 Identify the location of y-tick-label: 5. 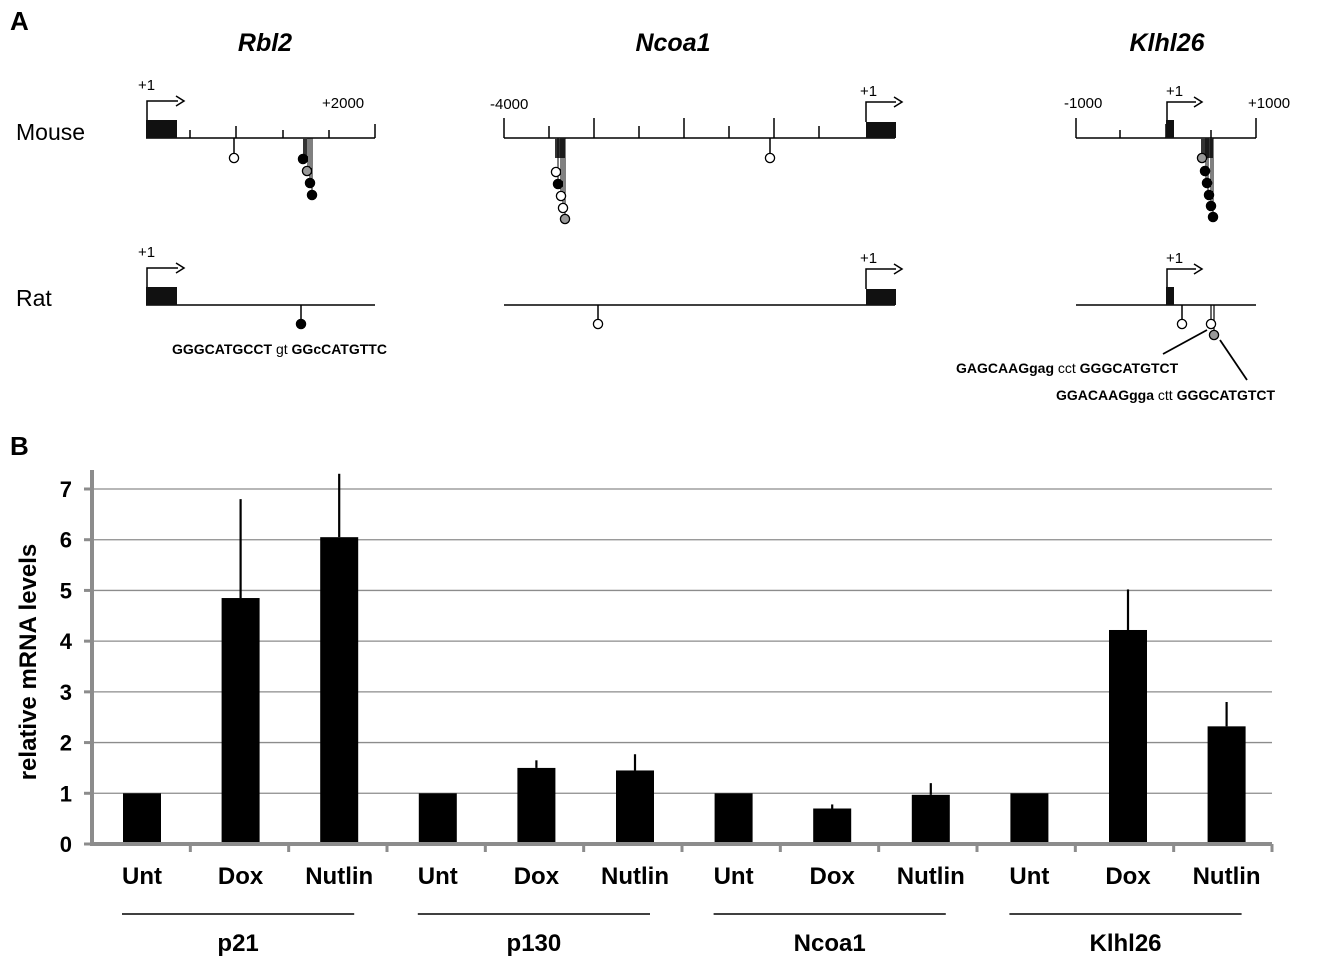
(66, 590).